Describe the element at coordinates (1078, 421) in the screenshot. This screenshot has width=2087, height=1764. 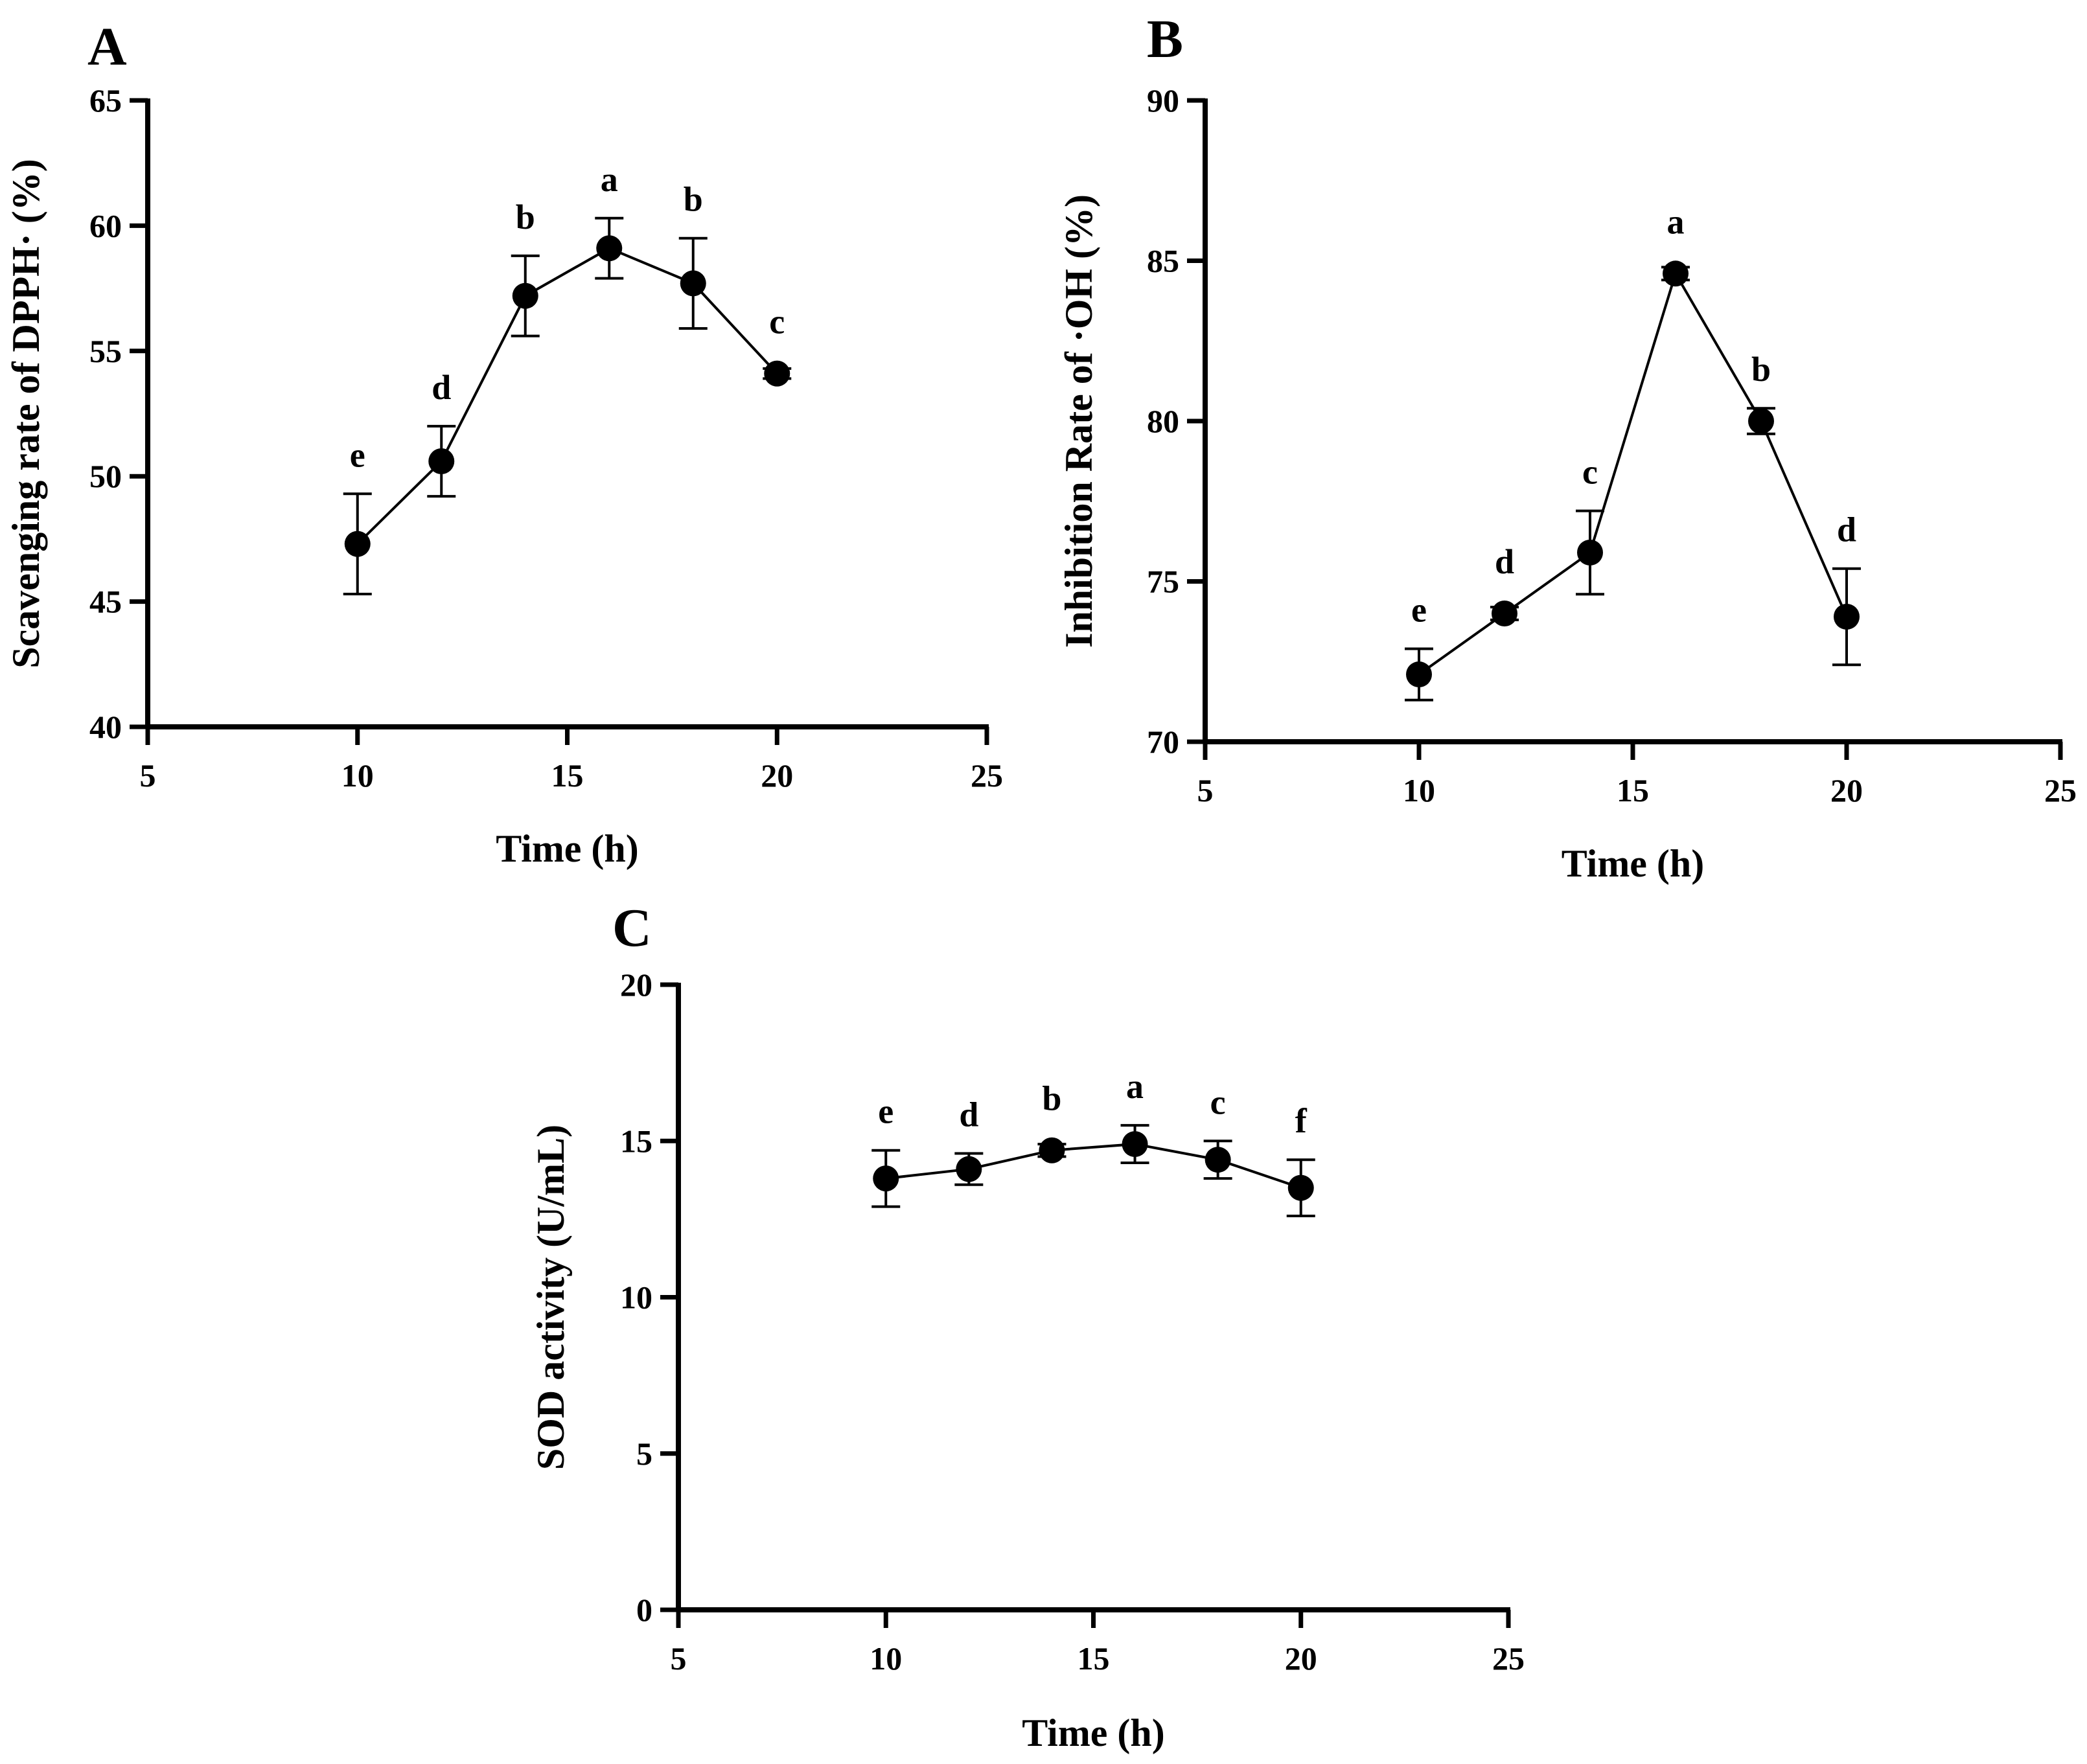
I see `y-axis-title: Inhibition Rate of ·OH (%)` at that location.